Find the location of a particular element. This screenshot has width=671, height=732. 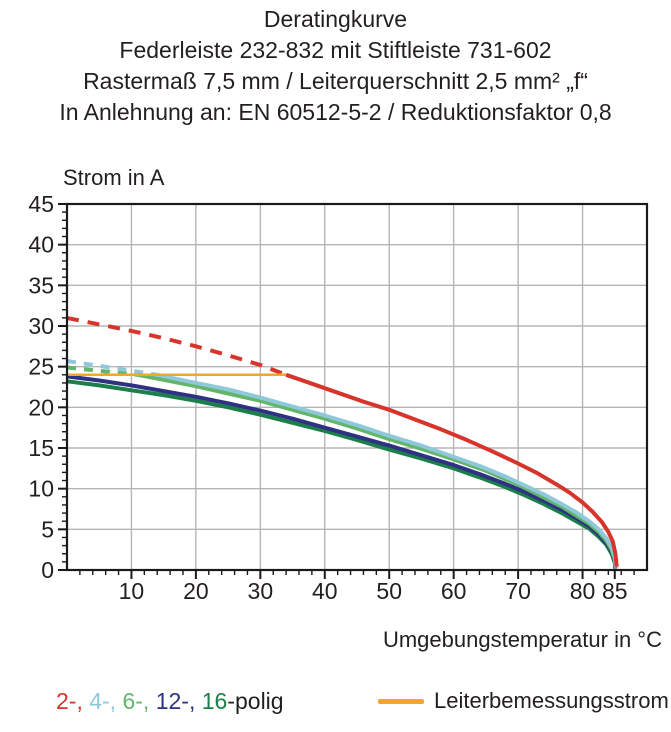

legend-poles: 2-, 4-, 6-, 12-, 16-polig is located at coordinates (170, 701).